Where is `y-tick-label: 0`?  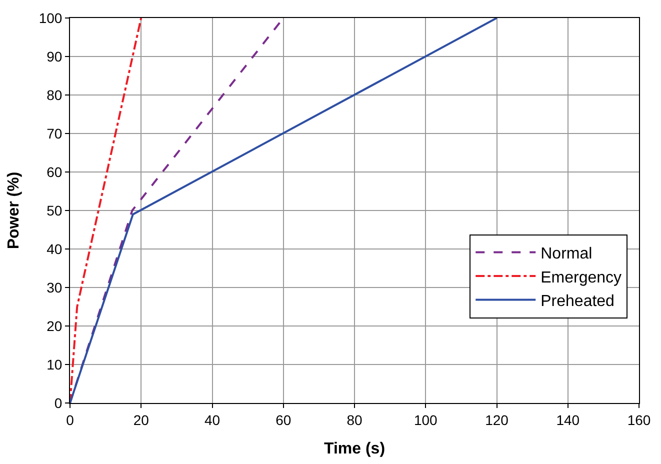 y-tick-label: 0 is located at coordinates (58, 402).